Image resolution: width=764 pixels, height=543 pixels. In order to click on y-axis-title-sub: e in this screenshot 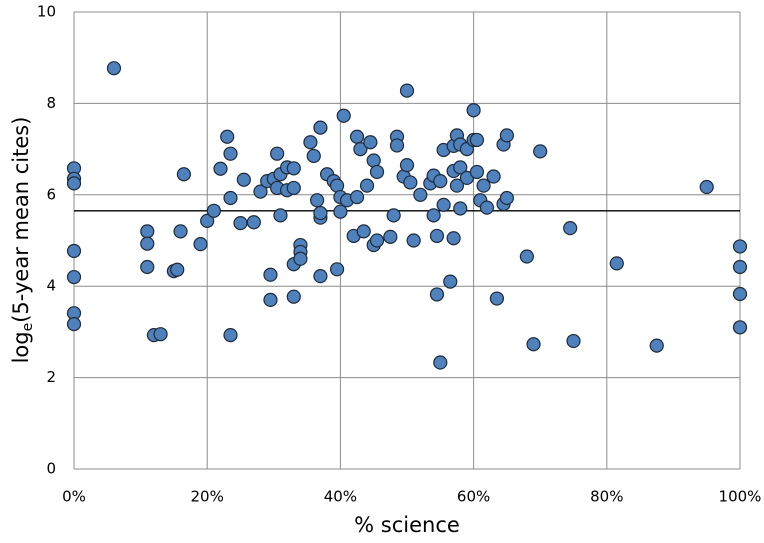, I will do `click(28, 327)`.